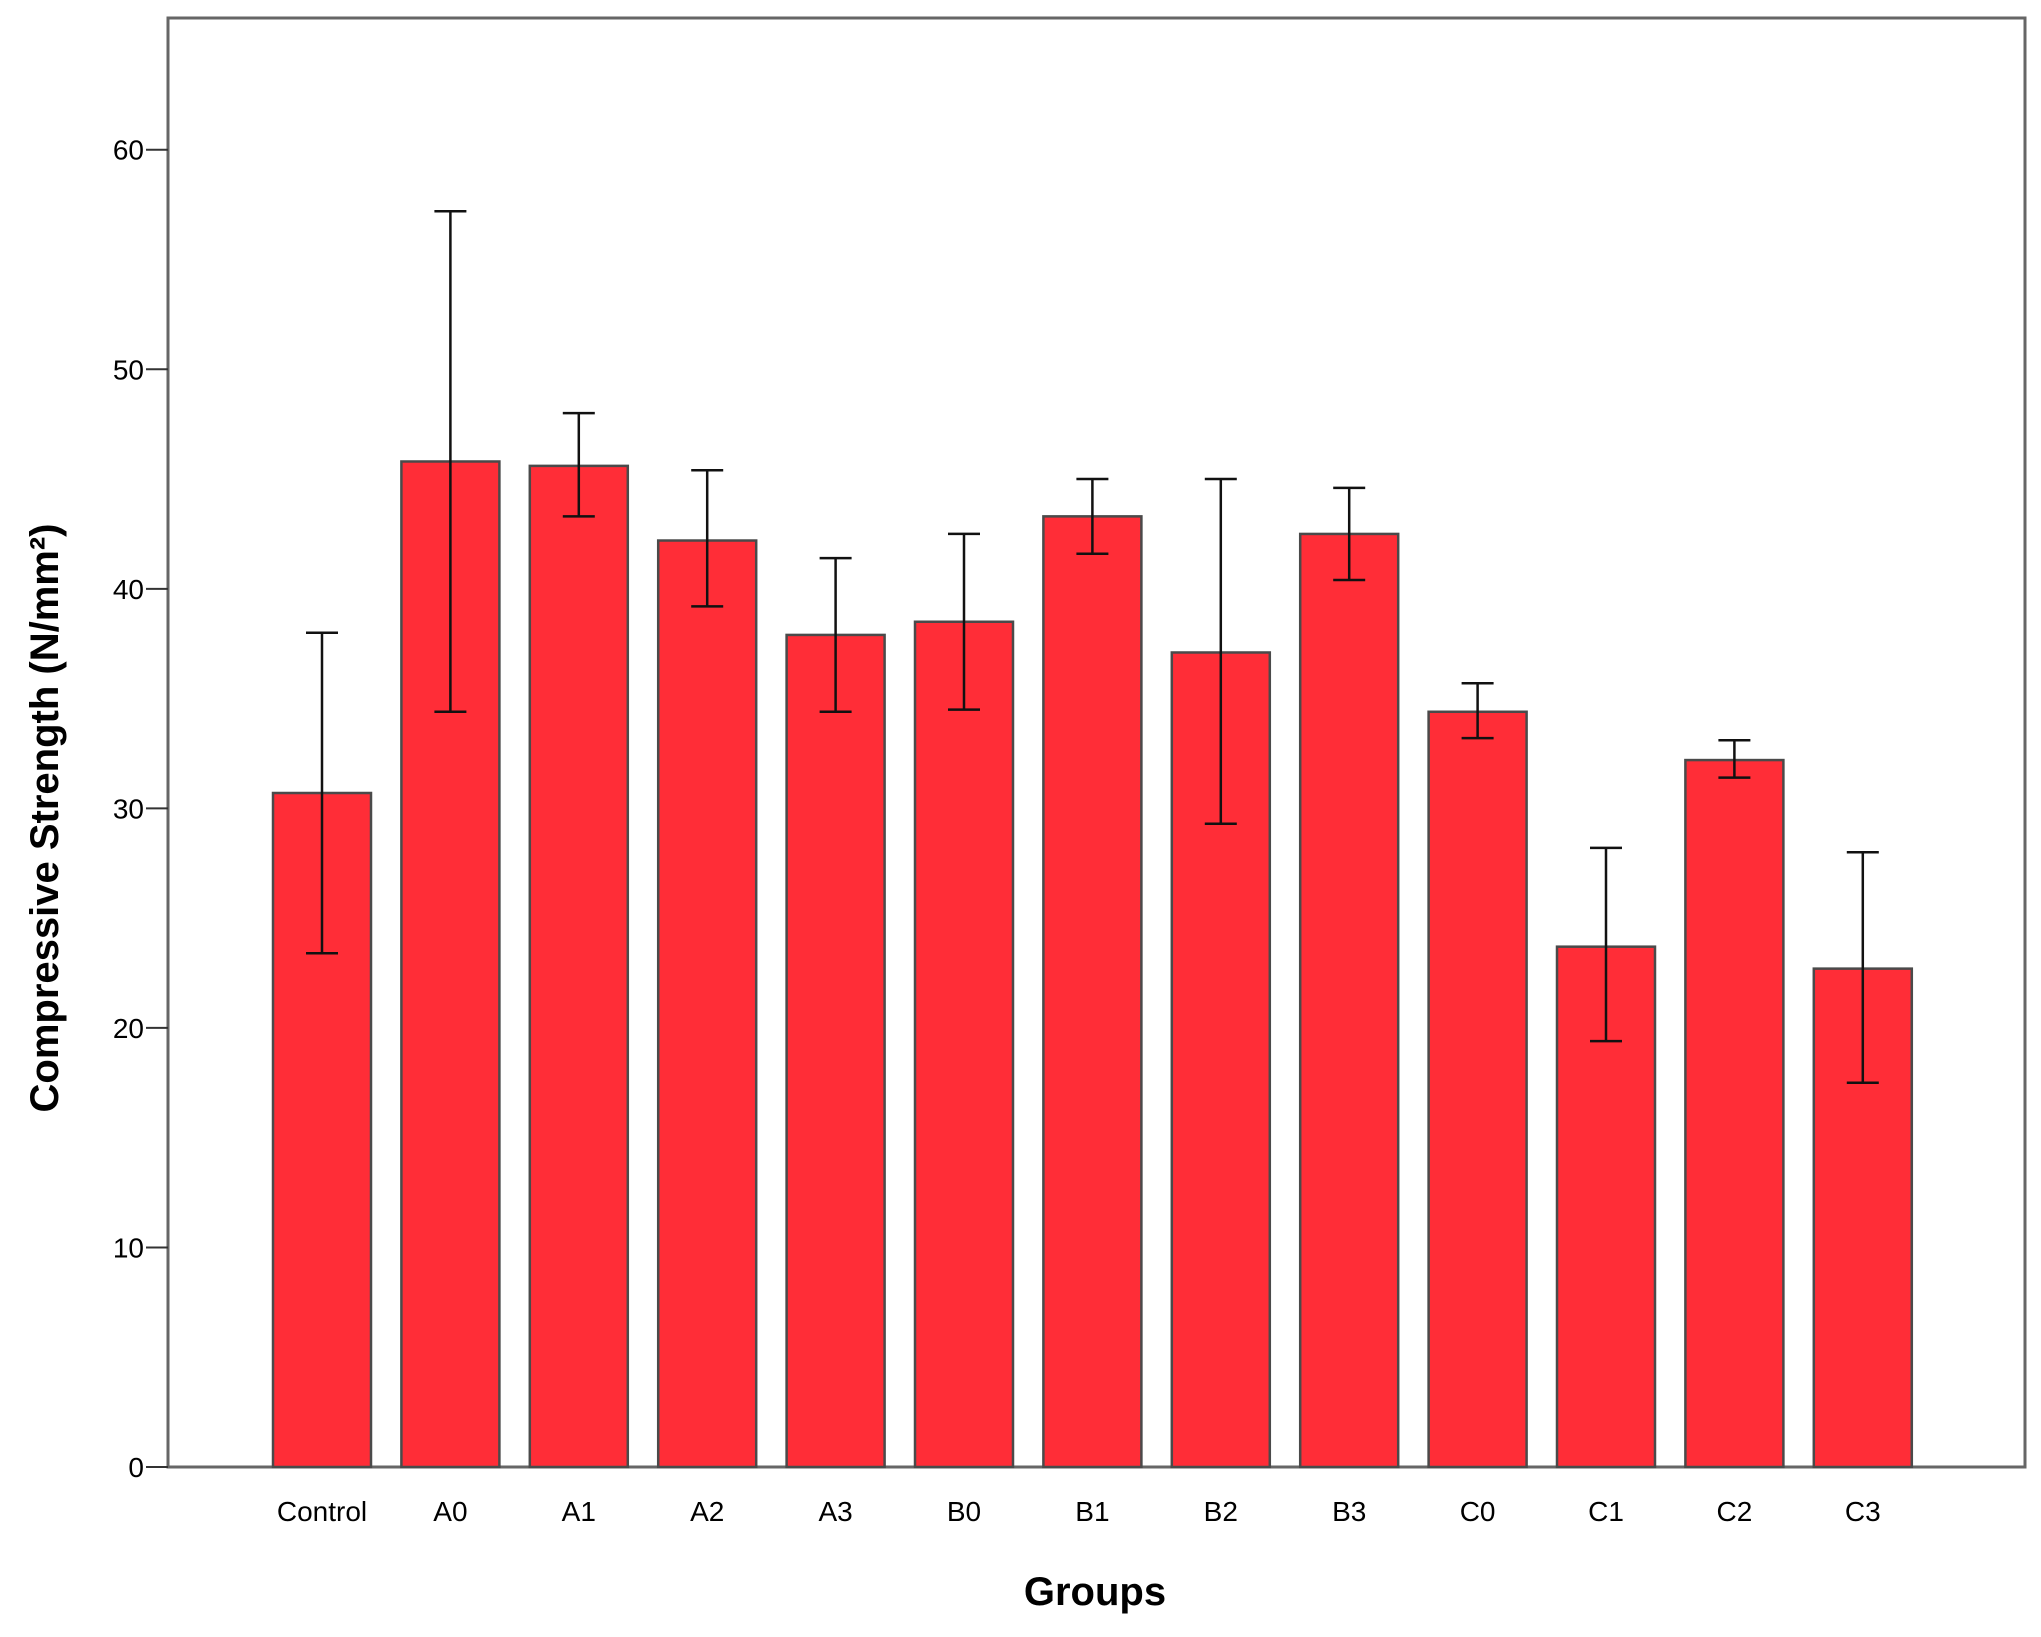  What do you see at coordinates (136, 1467) in the screenshot?
I see `y-tick-label: 0` at bounding box center [136, 1467].